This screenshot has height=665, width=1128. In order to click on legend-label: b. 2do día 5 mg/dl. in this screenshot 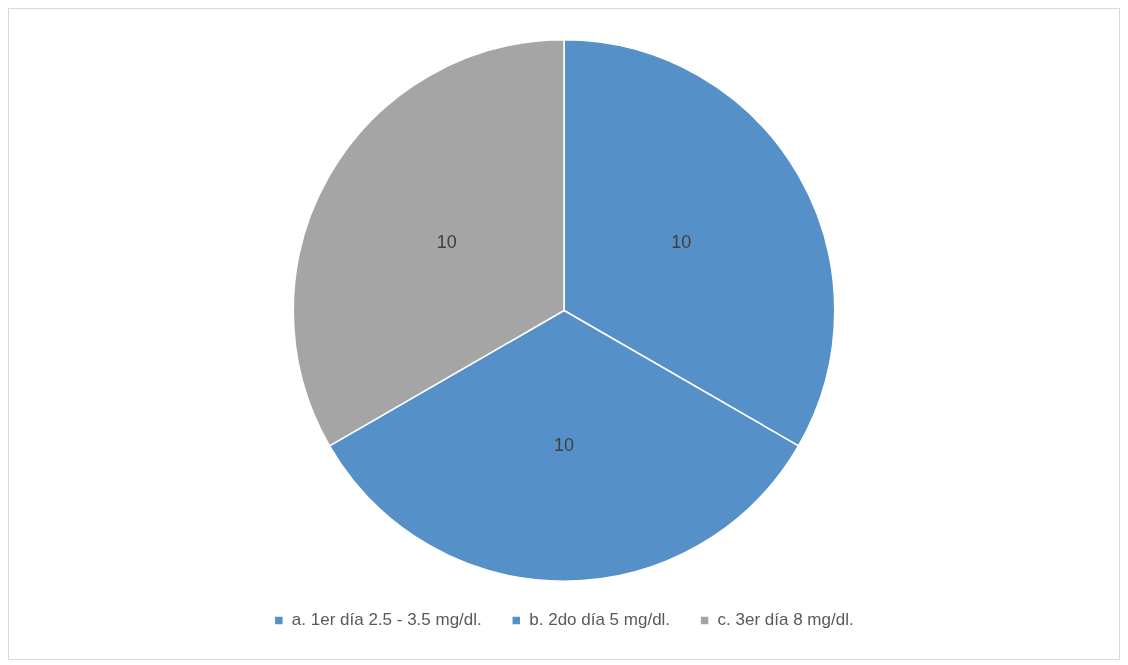, I will do `click(600, 620)`.